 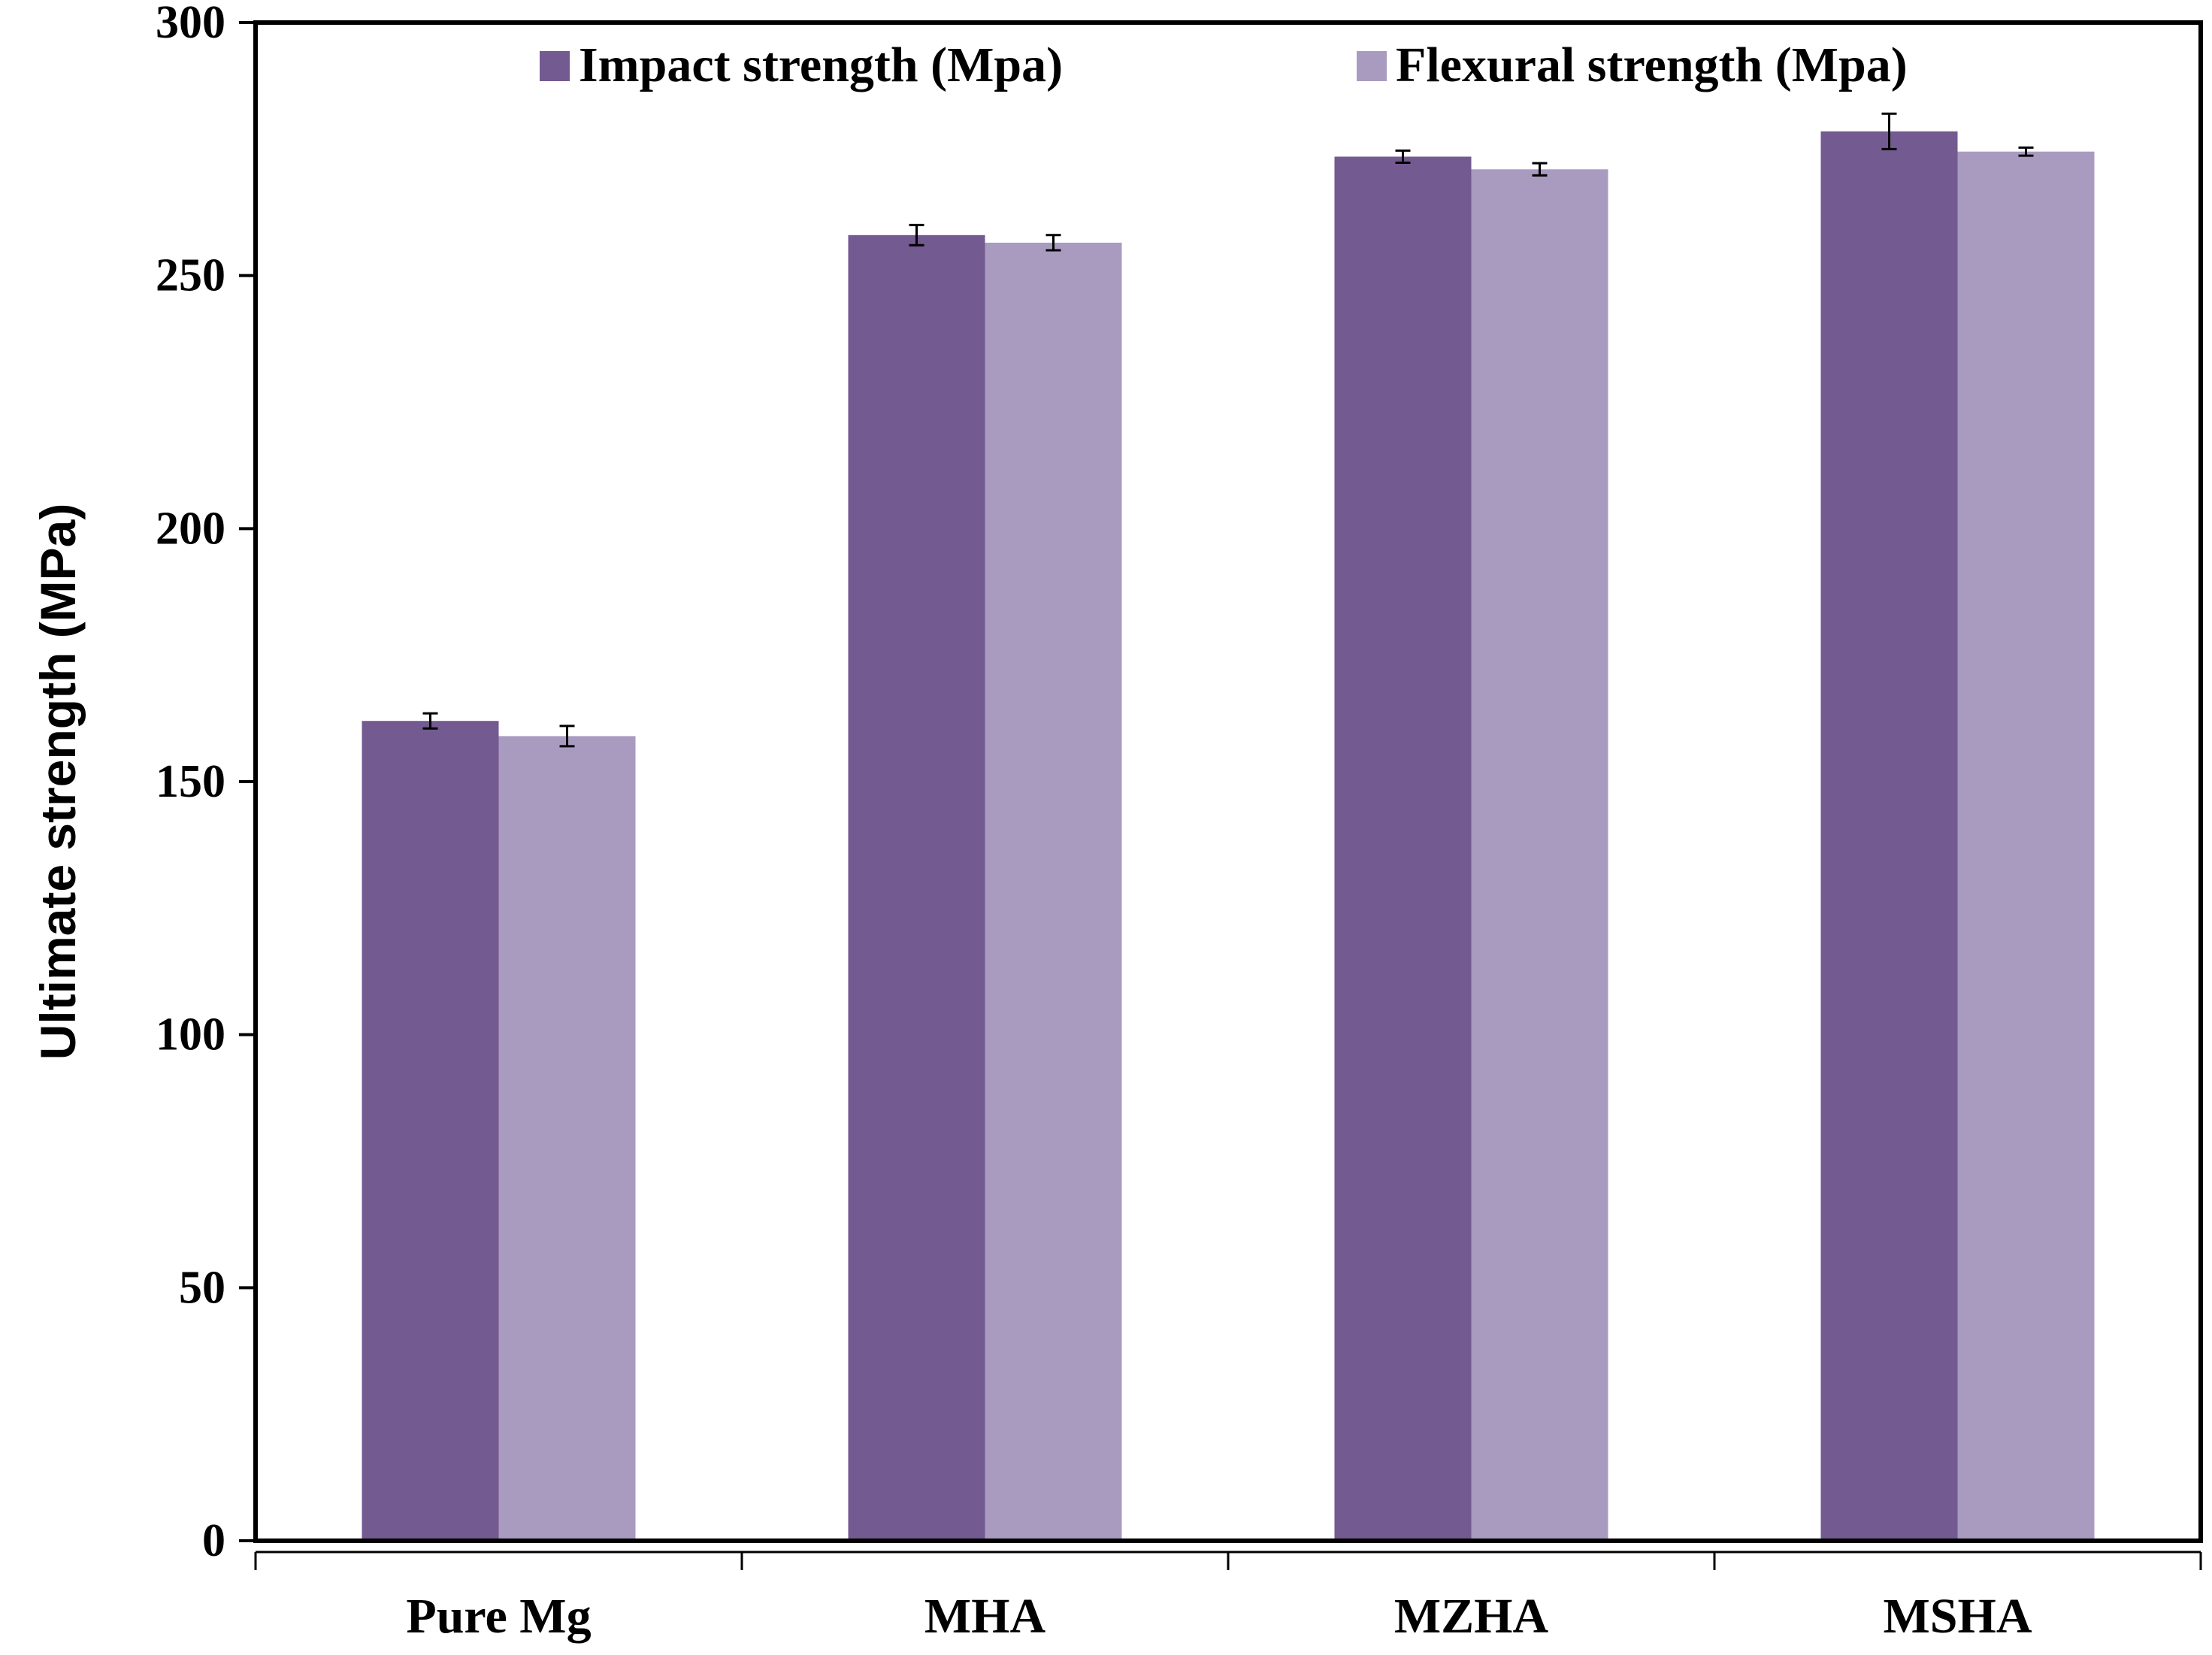 I want to click on y-axis: 0 50 100 150 200 250 300, so click(x=206, y=783).